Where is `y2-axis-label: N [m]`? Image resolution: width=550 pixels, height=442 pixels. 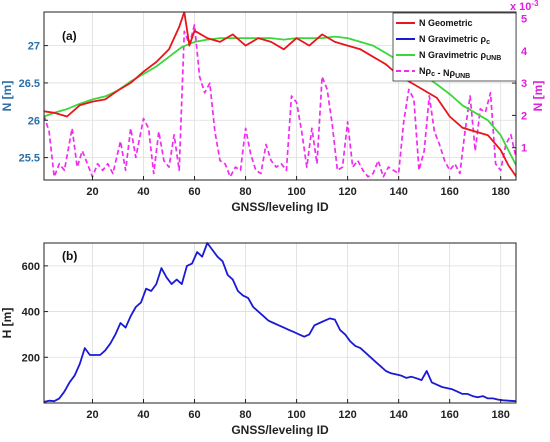 y2-axis-label: N [m] is located at coordinates (538, 96).